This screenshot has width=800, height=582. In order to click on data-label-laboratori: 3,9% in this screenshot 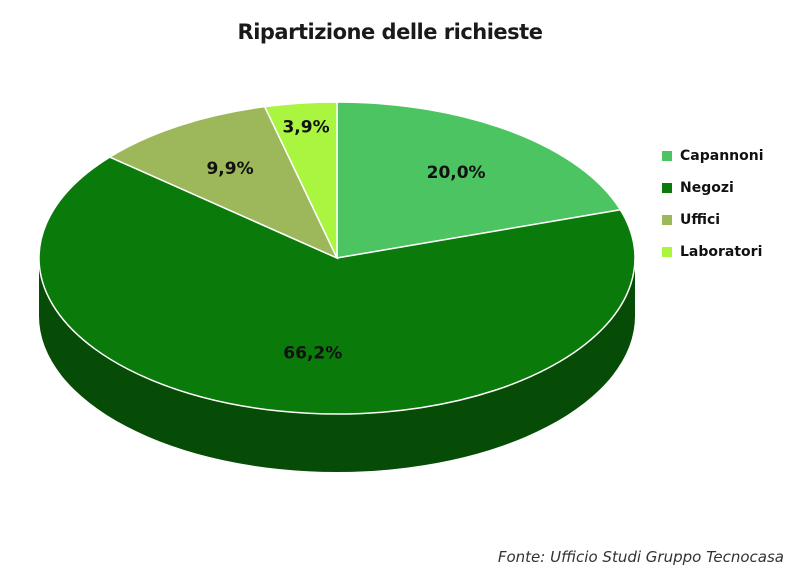, I will do `click(305, 127)`.